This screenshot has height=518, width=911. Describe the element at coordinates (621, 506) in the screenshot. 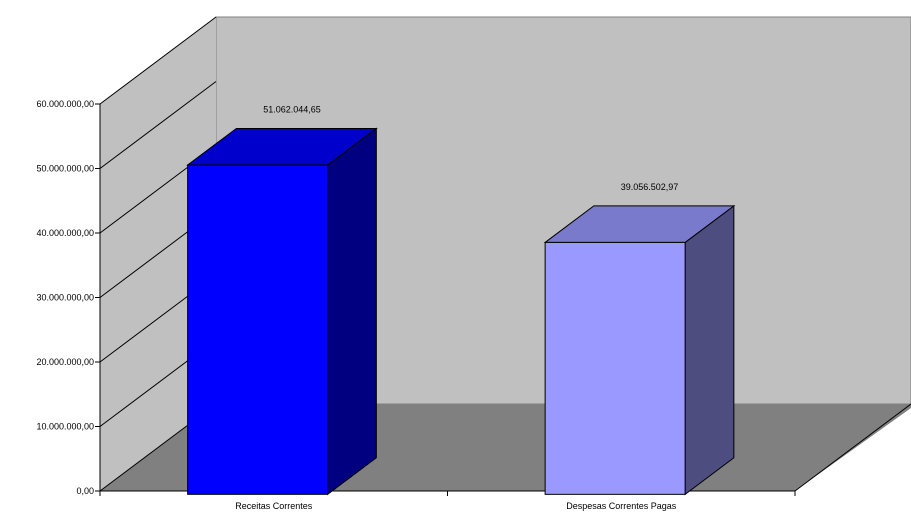

I see `x-tick-label: Despesas Correntes Pagas` at that location.